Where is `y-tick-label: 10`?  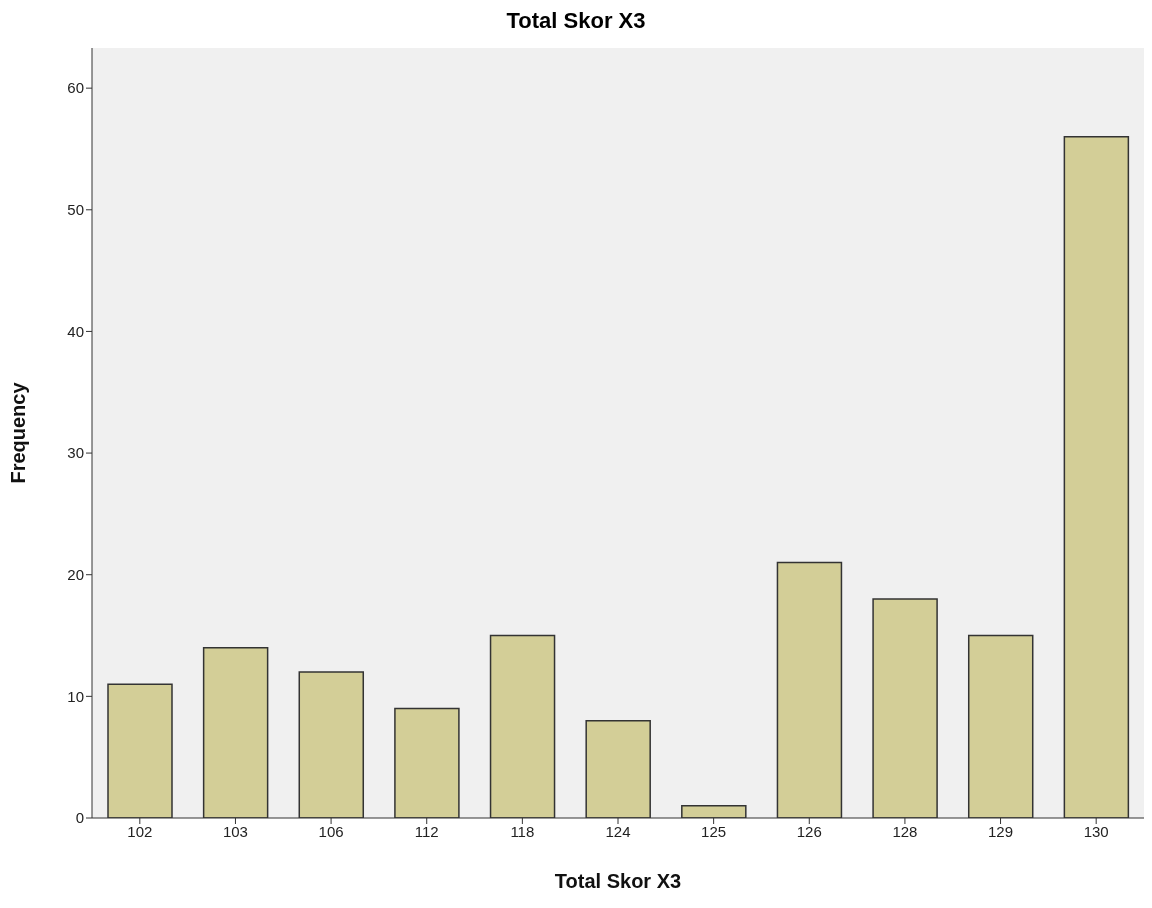
y-tick-label: 10 is located at coordinates (75, 696).